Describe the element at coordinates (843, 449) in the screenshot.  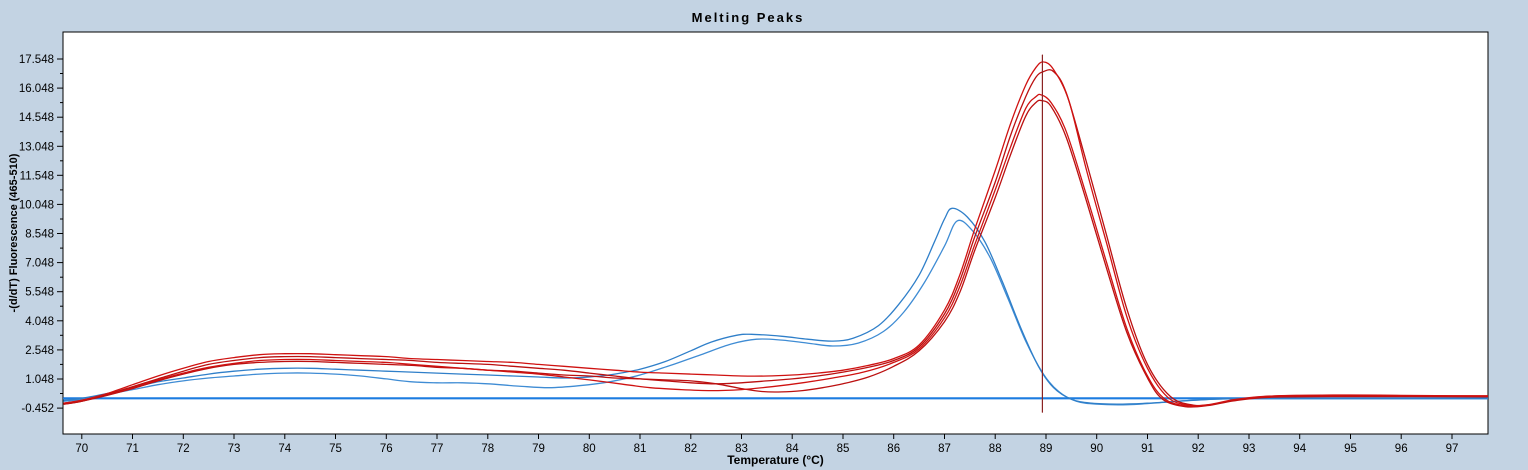
I see `svg-text: 85` at that location.